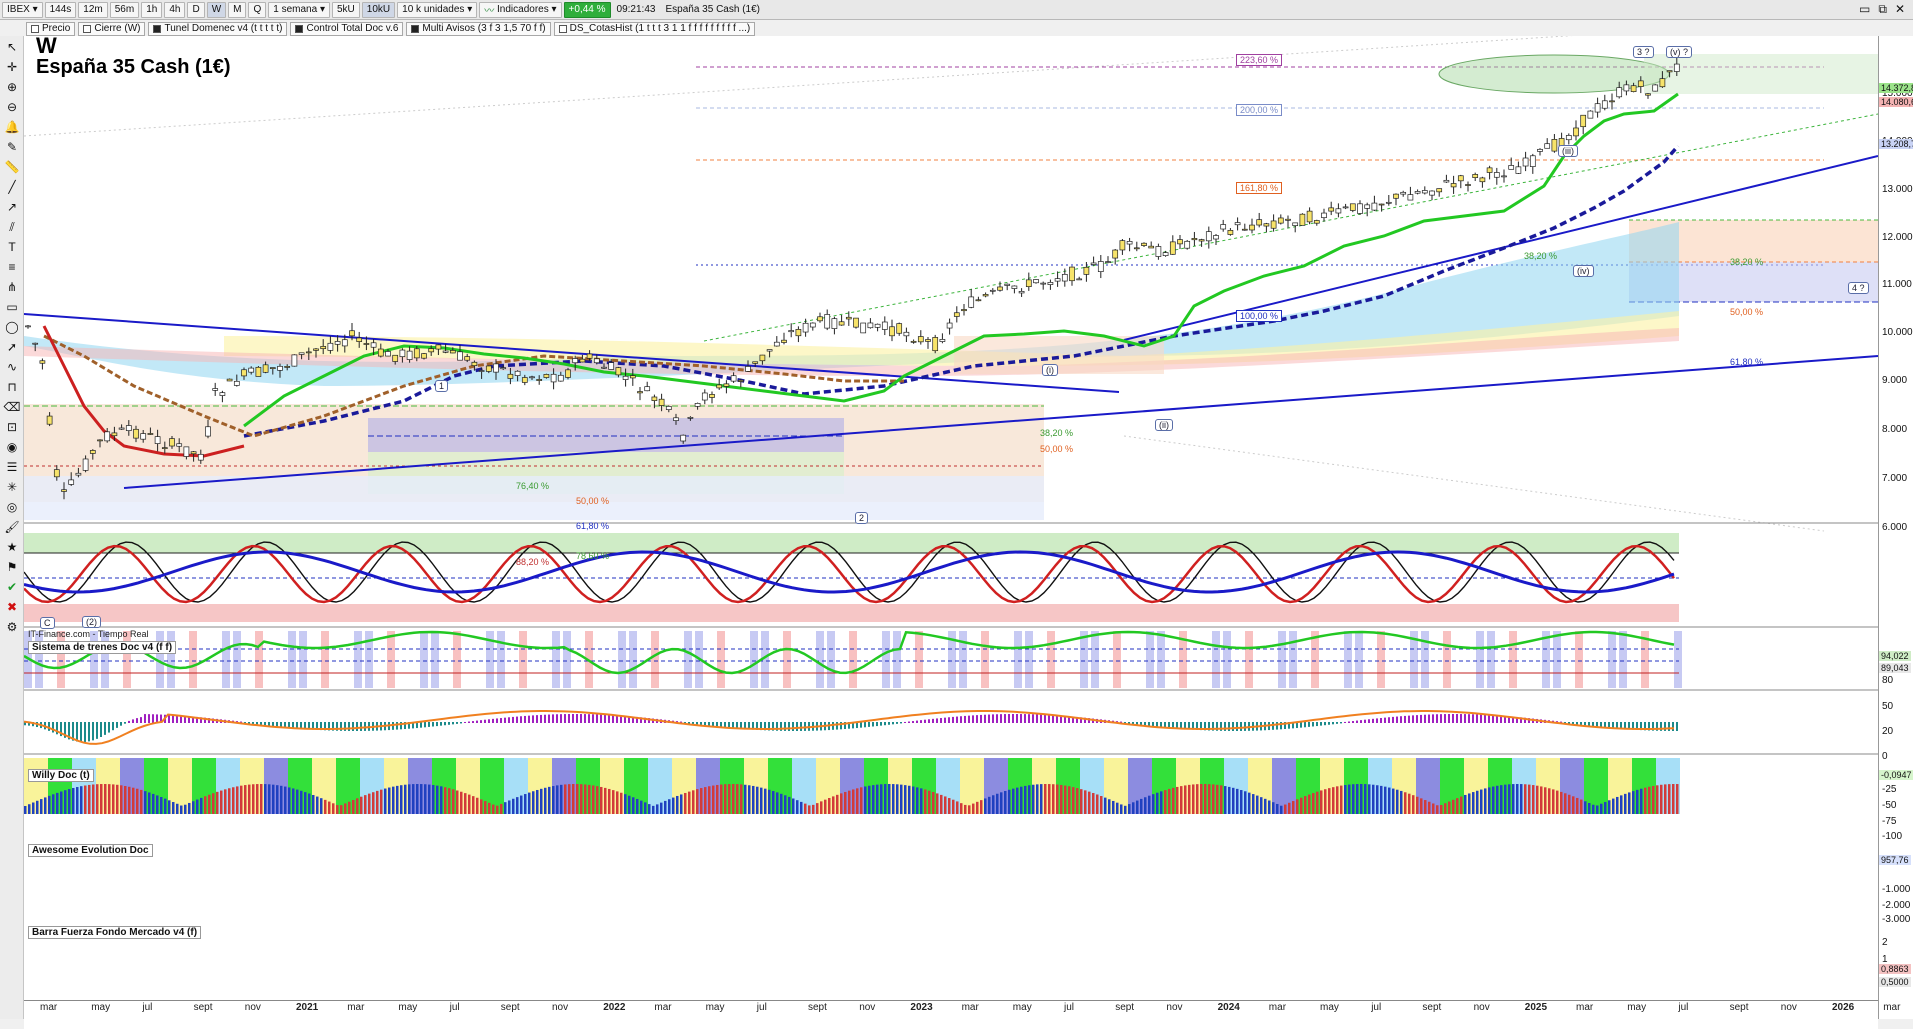  Describe the element at coordinates (12, 507) in the screenshot. I see `cycle-icon: ◎` at that location.